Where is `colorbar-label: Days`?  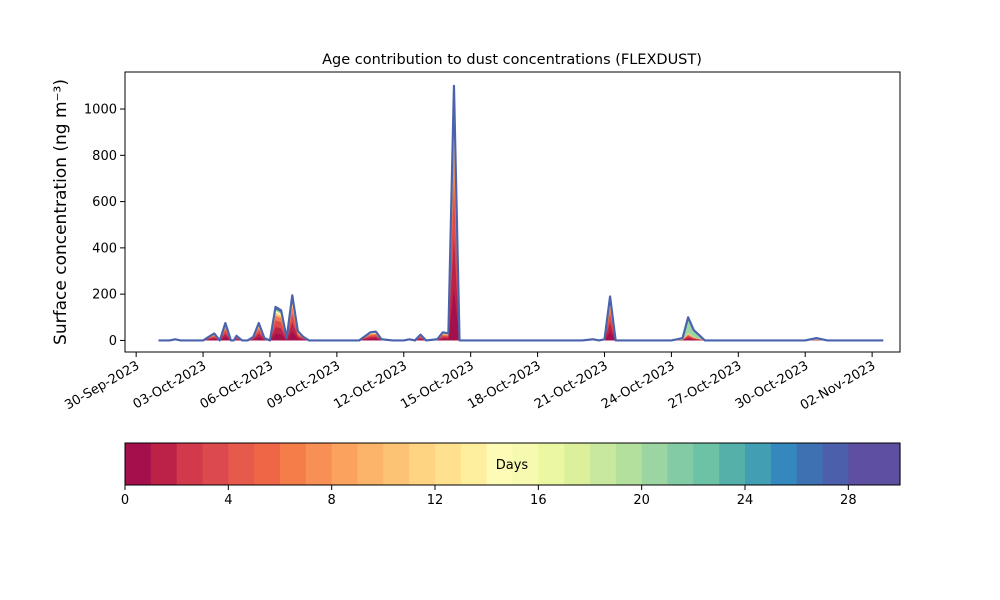 colorbar-label: Days is located at coordinates (512, 465).